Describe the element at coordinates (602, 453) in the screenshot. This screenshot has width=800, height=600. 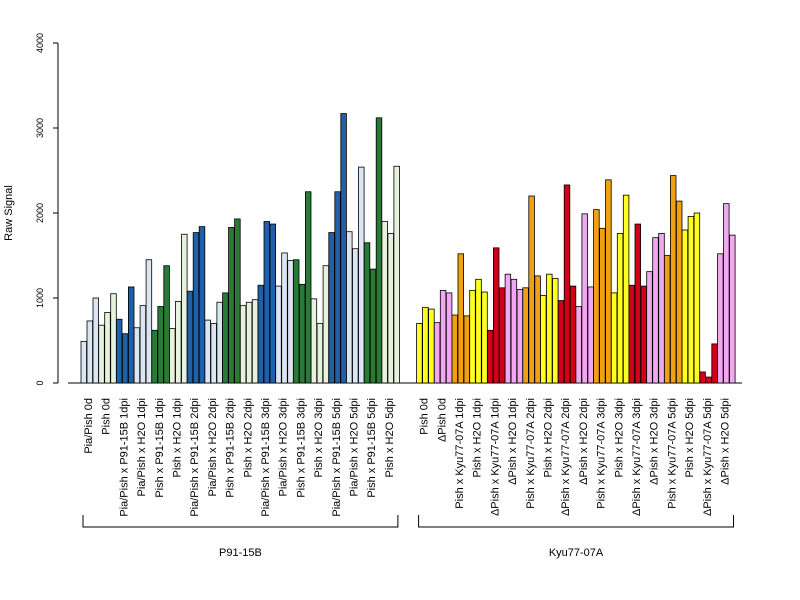
I see `category-label: Pish x Kyu77-07A 3dpi` at that location.